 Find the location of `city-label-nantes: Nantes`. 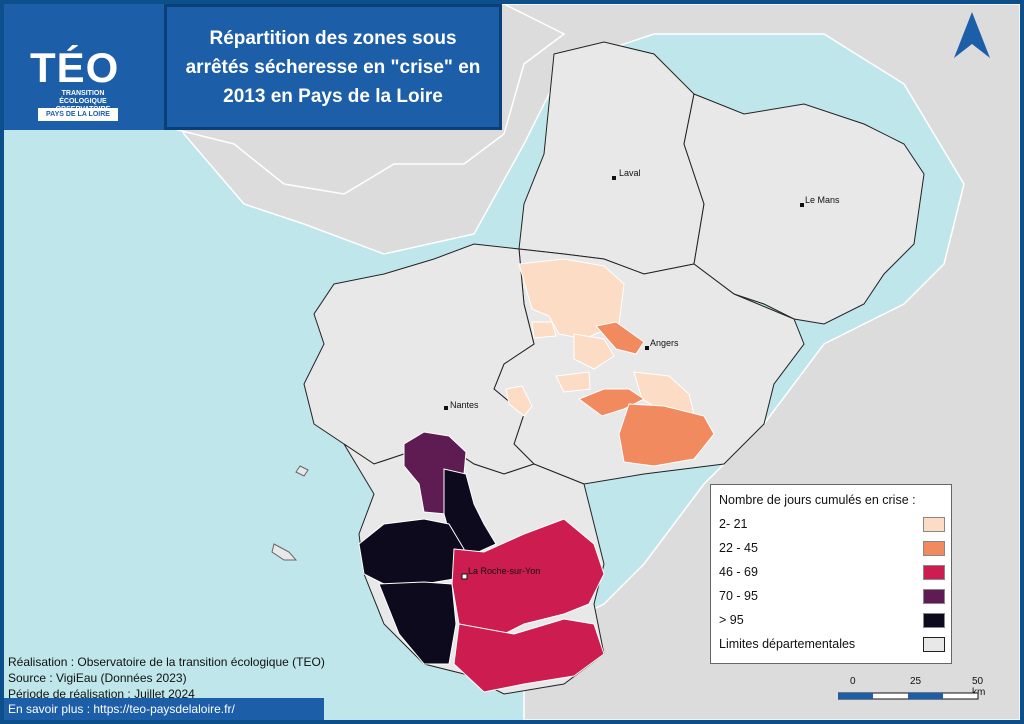

city-label-nantes: Nantes is located at coordinates (464, 405).